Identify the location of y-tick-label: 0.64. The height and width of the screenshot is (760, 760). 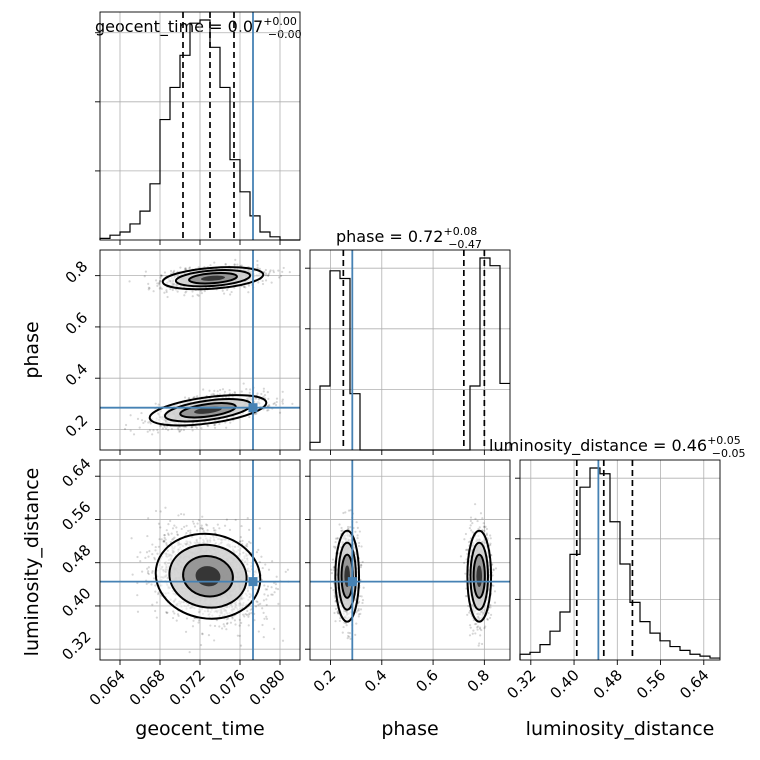
(76, 473).